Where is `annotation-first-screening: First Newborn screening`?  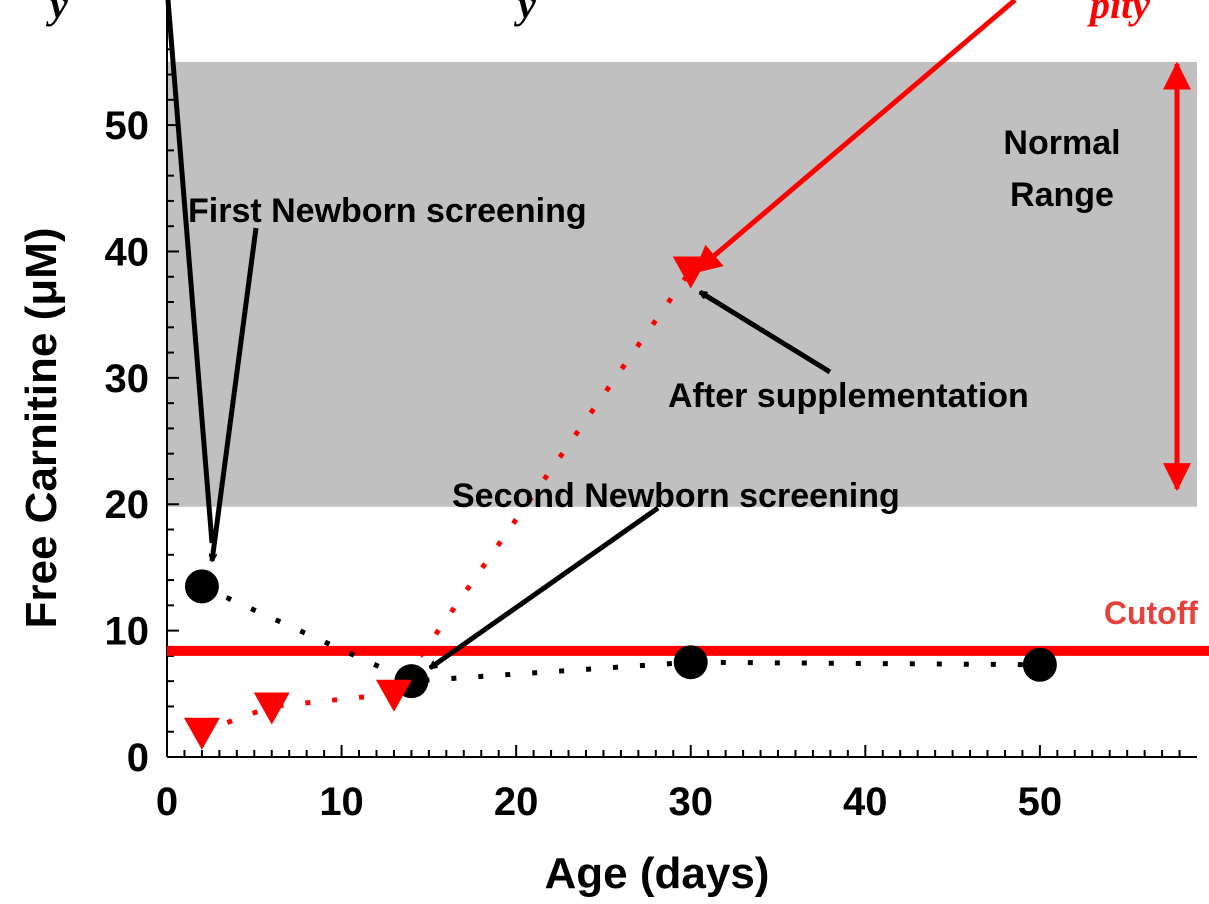 annotation-first-screening: First Newborn screening is located at coordinates (387, 211).